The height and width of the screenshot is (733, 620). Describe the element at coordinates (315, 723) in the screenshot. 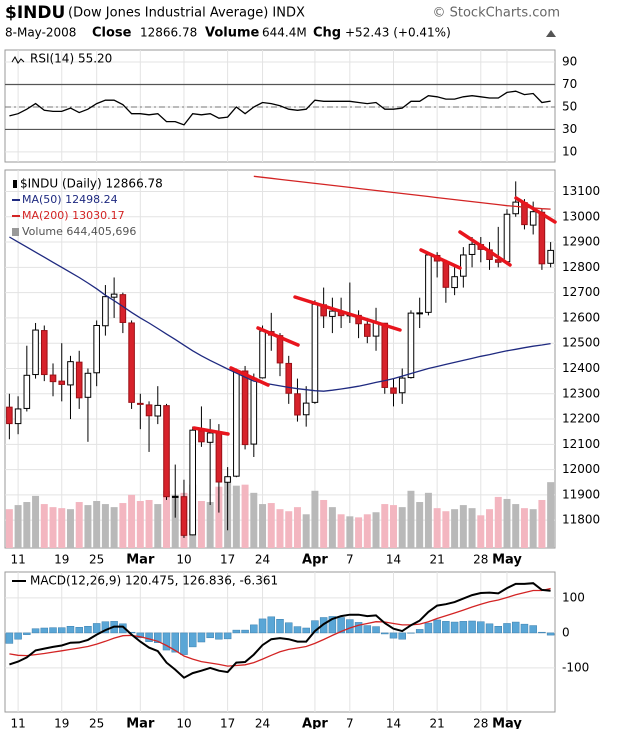

I see `x-tick-label: Apr` at that location.